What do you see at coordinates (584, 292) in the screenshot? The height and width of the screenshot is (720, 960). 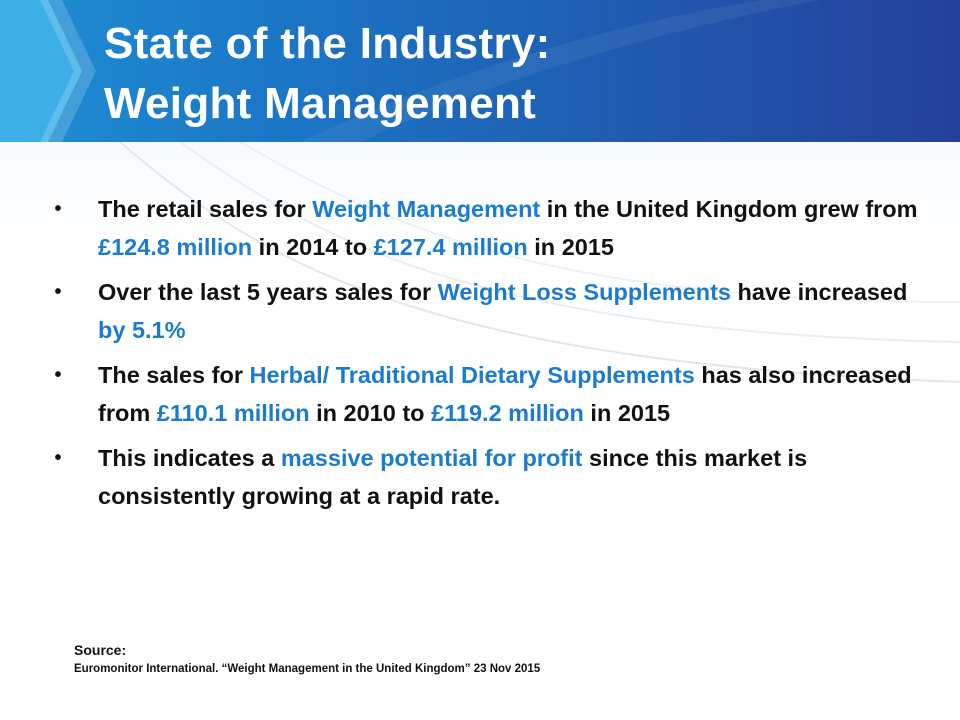 I see `highlighted-text: Weight Loss Supplements` at bounding box center [584, 292].